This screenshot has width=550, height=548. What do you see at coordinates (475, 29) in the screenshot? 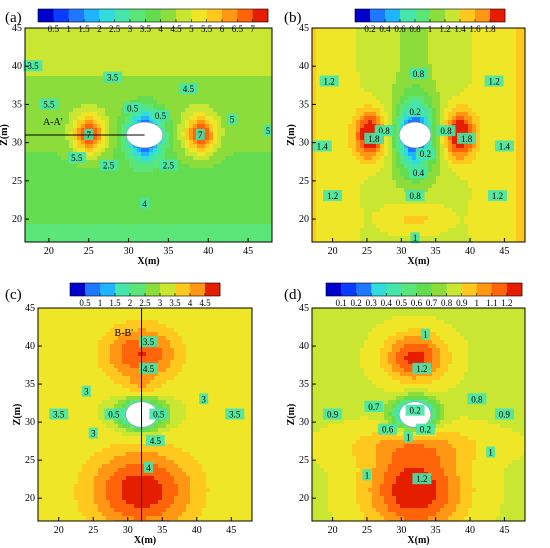
I see `colorbar-tick-label: 1.6` at bounding box center [475, 29].